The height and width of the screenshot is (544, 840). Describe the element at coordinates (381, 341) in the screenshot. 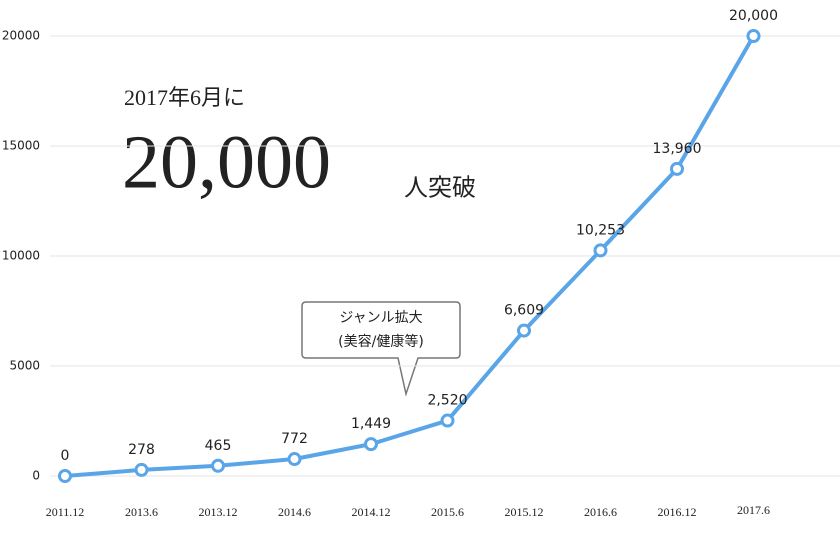

I see `callout-line: (美容/健康等)` at that location.